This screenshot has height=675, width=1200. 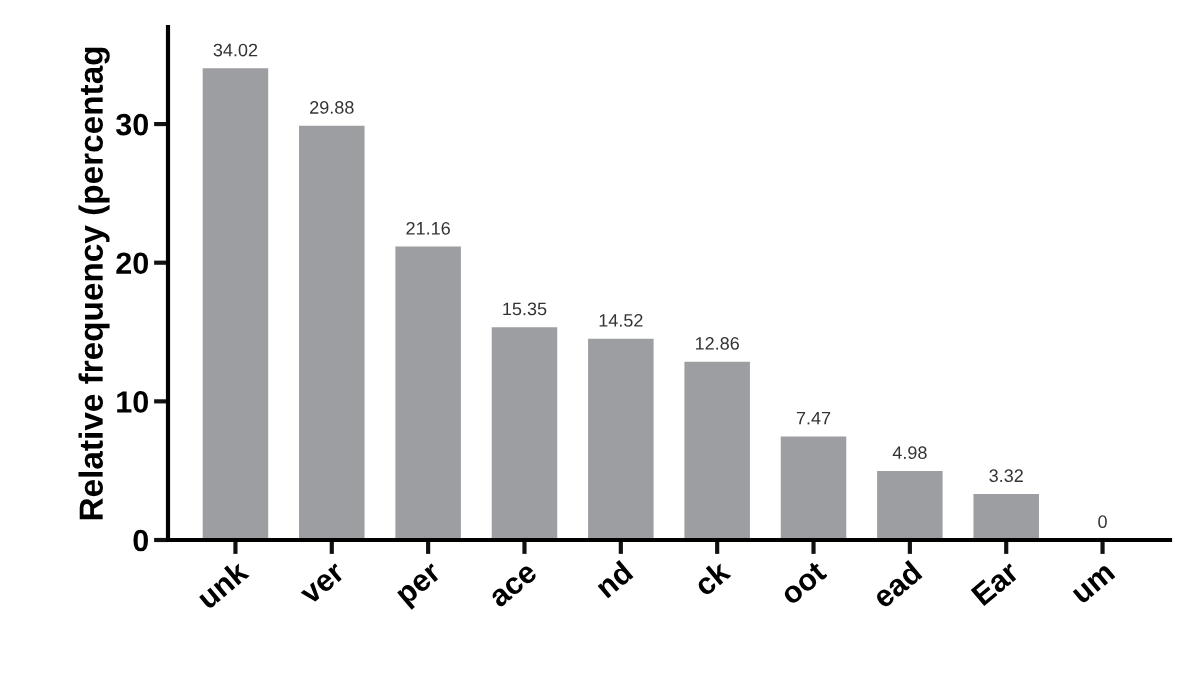 I want to click on data-label: 14.52, so click(x=621, y=320).